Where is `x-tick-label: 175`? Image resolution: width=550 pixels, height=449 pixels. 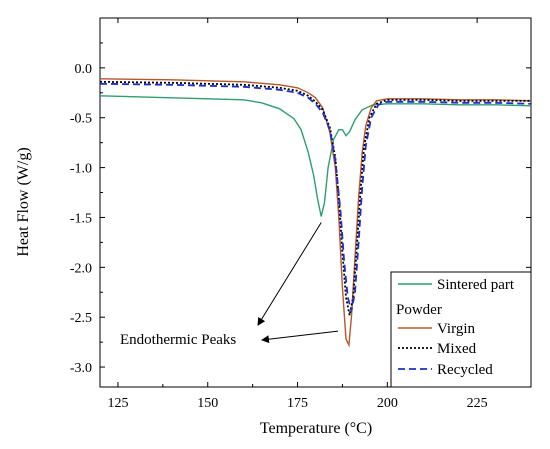
x-tick-label: 175 is located at coordinates (297, 403).